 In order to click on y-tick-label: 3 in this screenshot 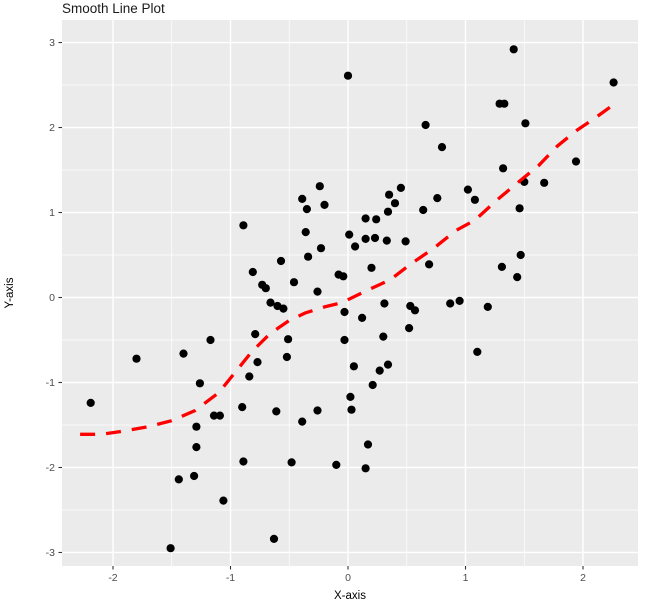, I will do `click(52, 43)`.